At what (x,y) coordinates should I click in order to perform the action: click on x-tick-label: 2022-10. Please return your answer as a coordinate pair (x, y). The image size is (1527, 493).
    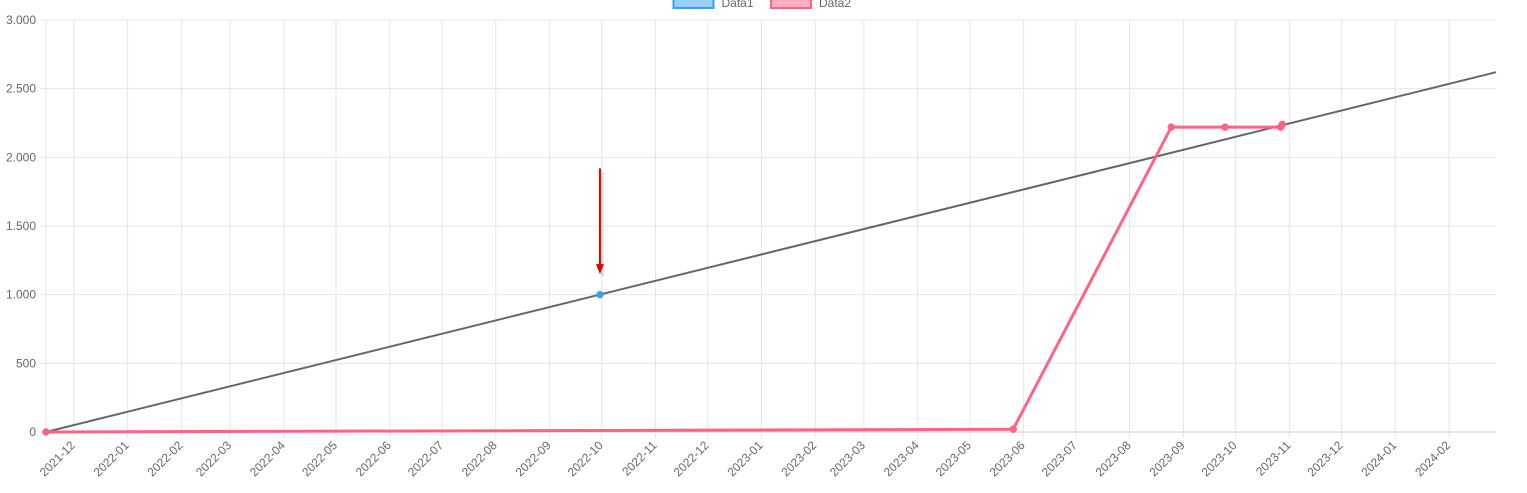
    Looking at the image, I should click on (585, 458).